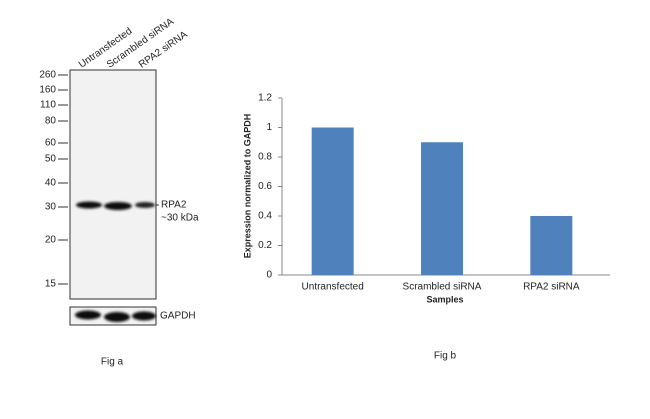  I want to click on marker-label: 20, so click(51, 240).